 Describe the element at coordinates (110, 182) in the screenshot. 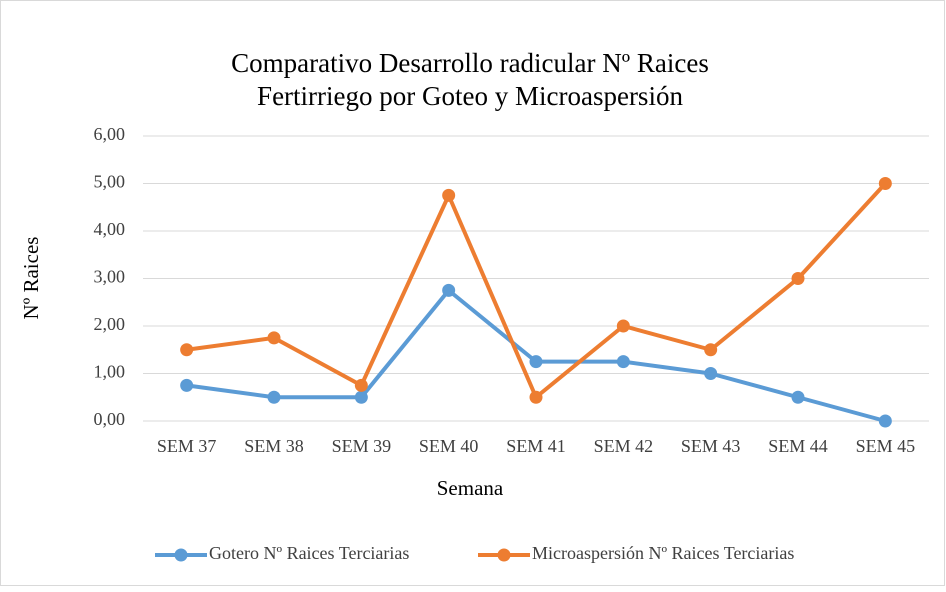

I see `y-tick-label: 5,00` at that location.